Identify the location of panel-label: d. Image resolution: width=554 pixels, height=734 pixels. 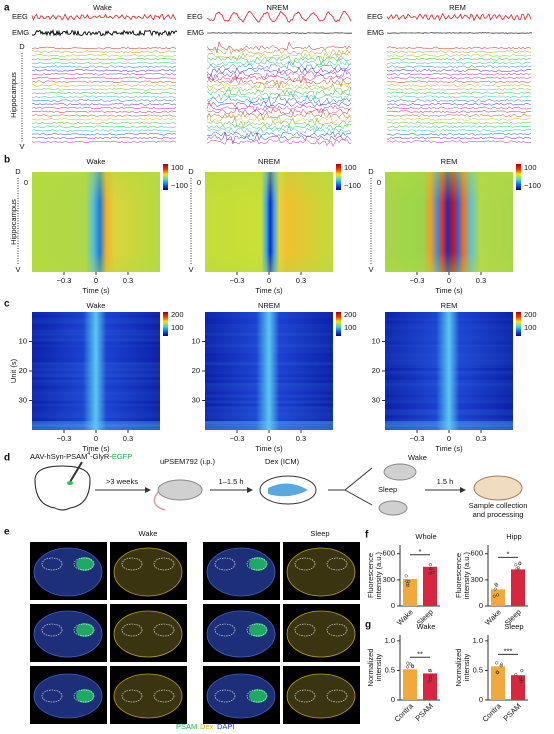
(7, 458).